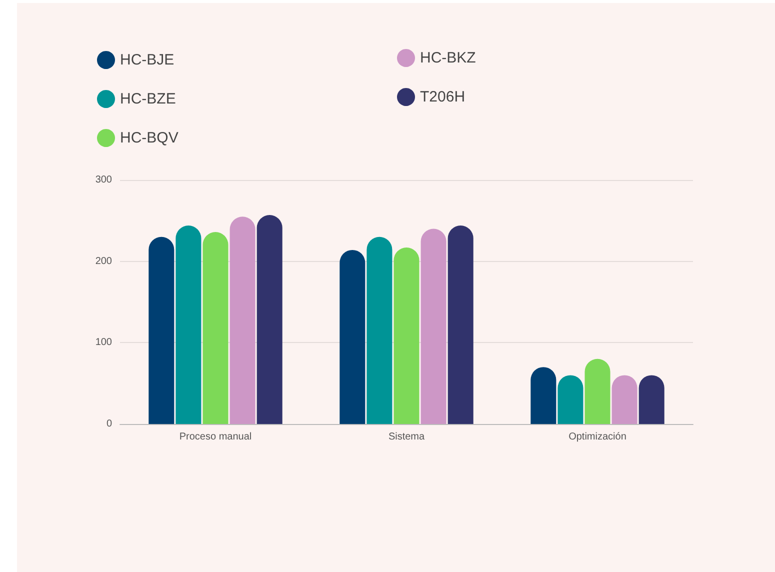 The image size is (775, 572). I want to click on y-tick-label: 100, so click(103, 342).